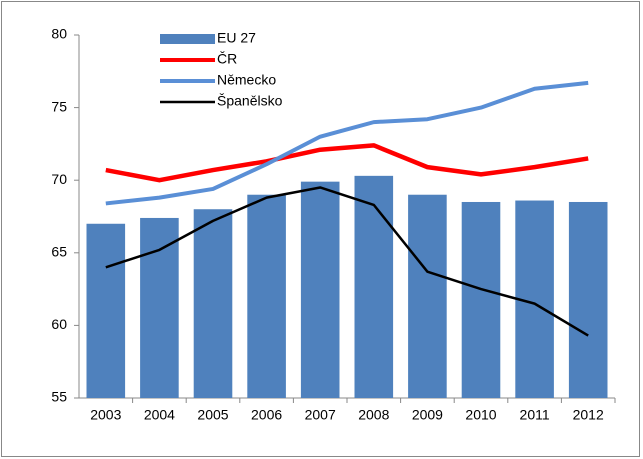 Image resolution: width=643 pixels, height=459 pixels. What do you see at coordinates (250, 101) in the screenshot?
I see `legend-label: Španělsko` at bounding box center [250, 101].